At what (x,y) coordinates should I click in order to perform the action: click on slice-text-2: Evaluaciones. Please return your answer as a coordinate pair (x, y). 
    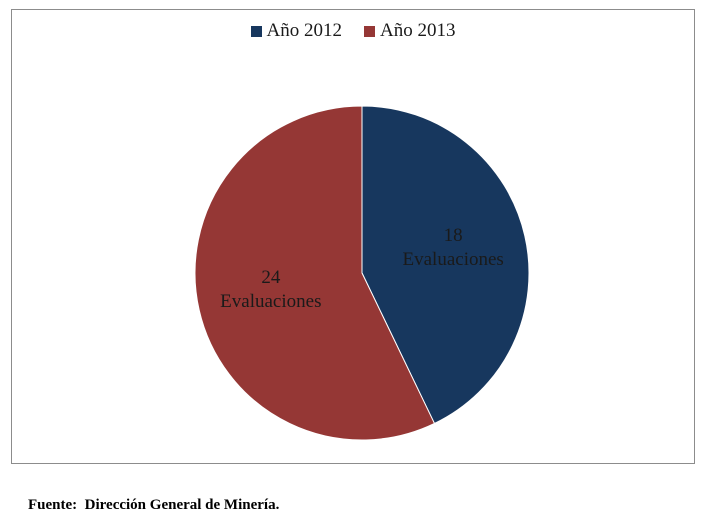
    Looking at the image, I should click on (270, 301).